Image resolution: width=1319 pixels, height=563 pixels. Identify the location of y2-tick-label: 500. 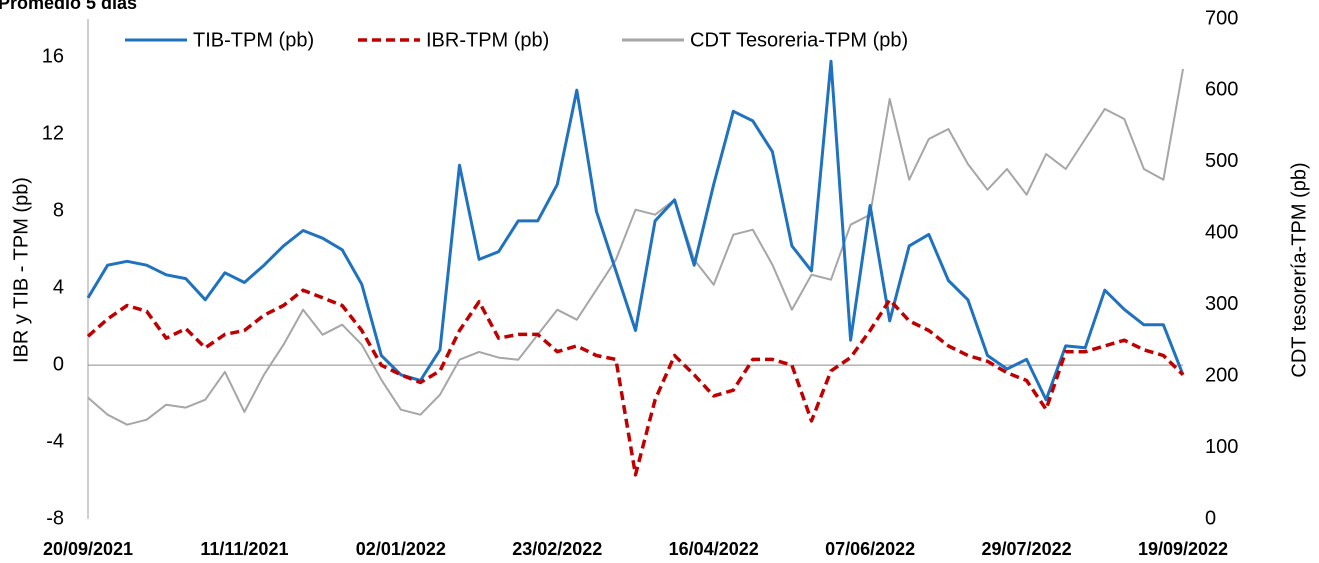
(1221, 161).